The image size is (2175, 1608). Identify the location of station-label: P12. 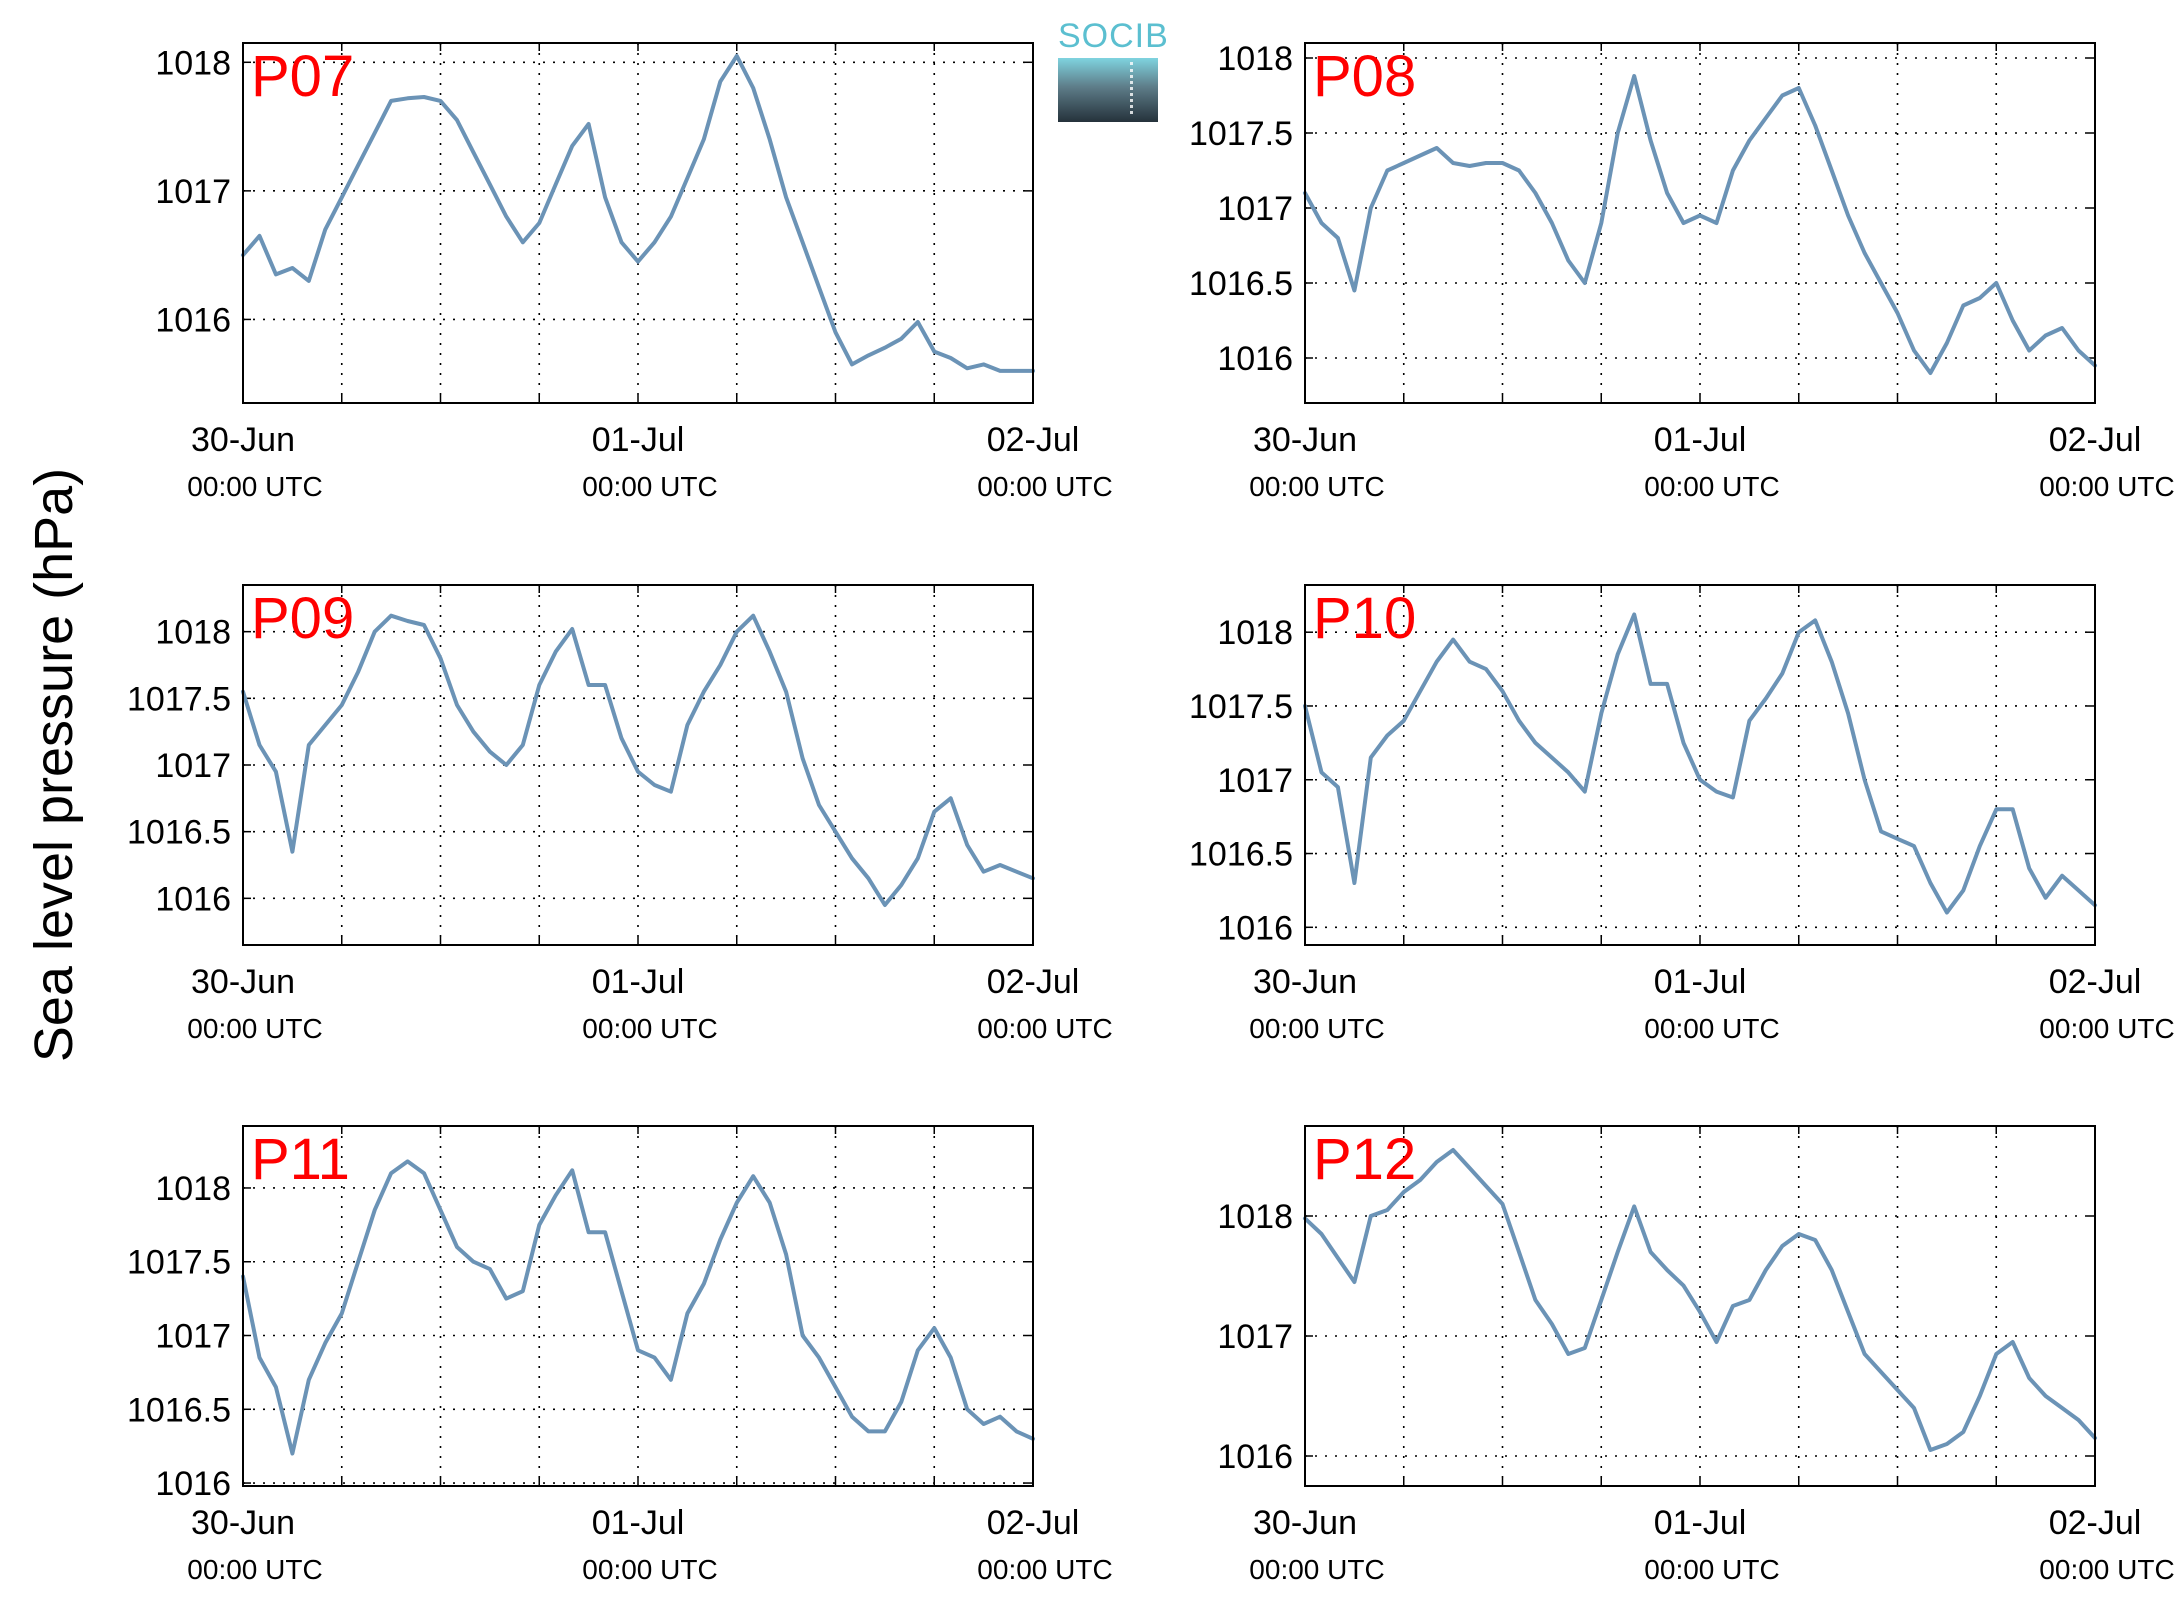
(1364, 1159).